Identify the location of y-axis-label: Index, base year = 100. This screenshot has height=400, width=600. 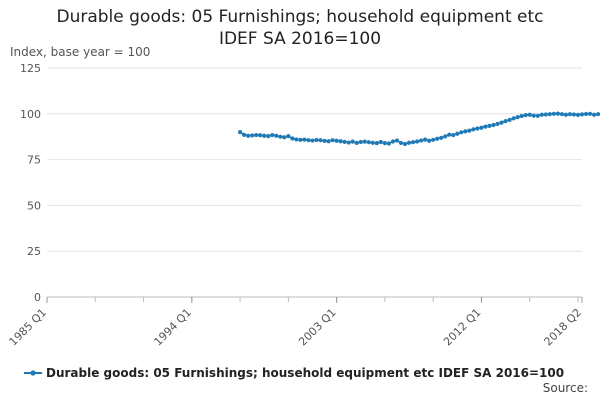
(80, 52).